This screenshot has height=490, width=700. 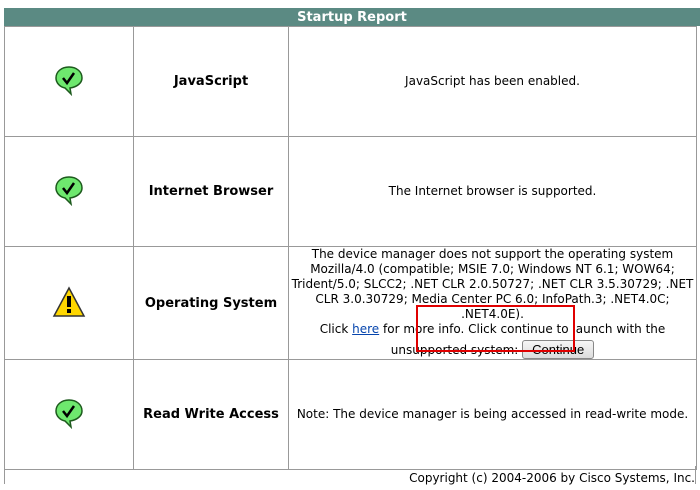 I want to click on continue-button: Continue, so click(x=558, y=349).